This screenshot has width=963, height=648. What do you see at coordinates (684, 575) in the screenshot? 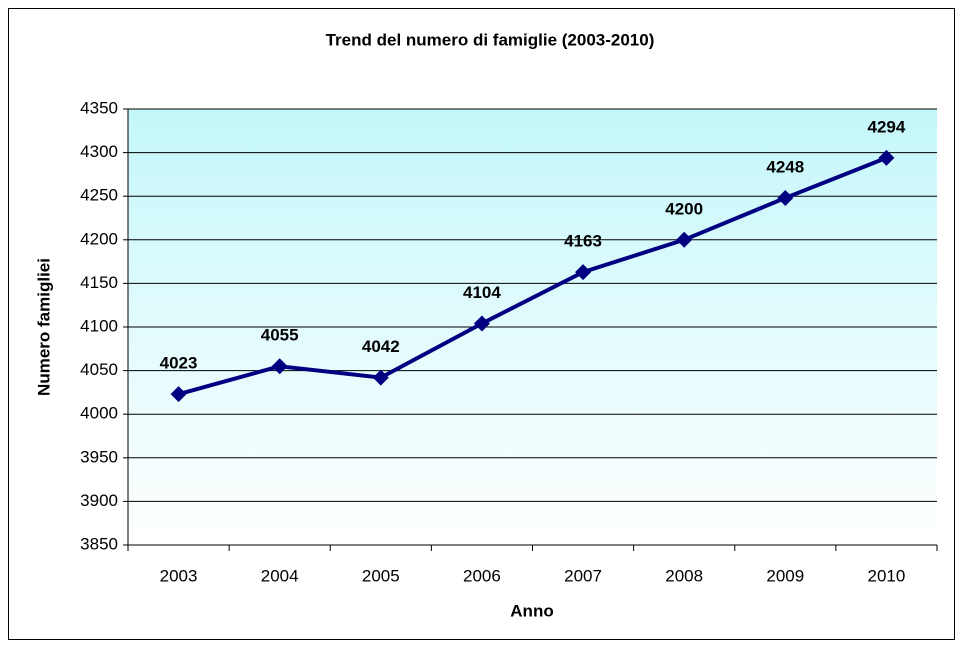
I see `x-tick-label: 2008` at bounding box center [684, 575].